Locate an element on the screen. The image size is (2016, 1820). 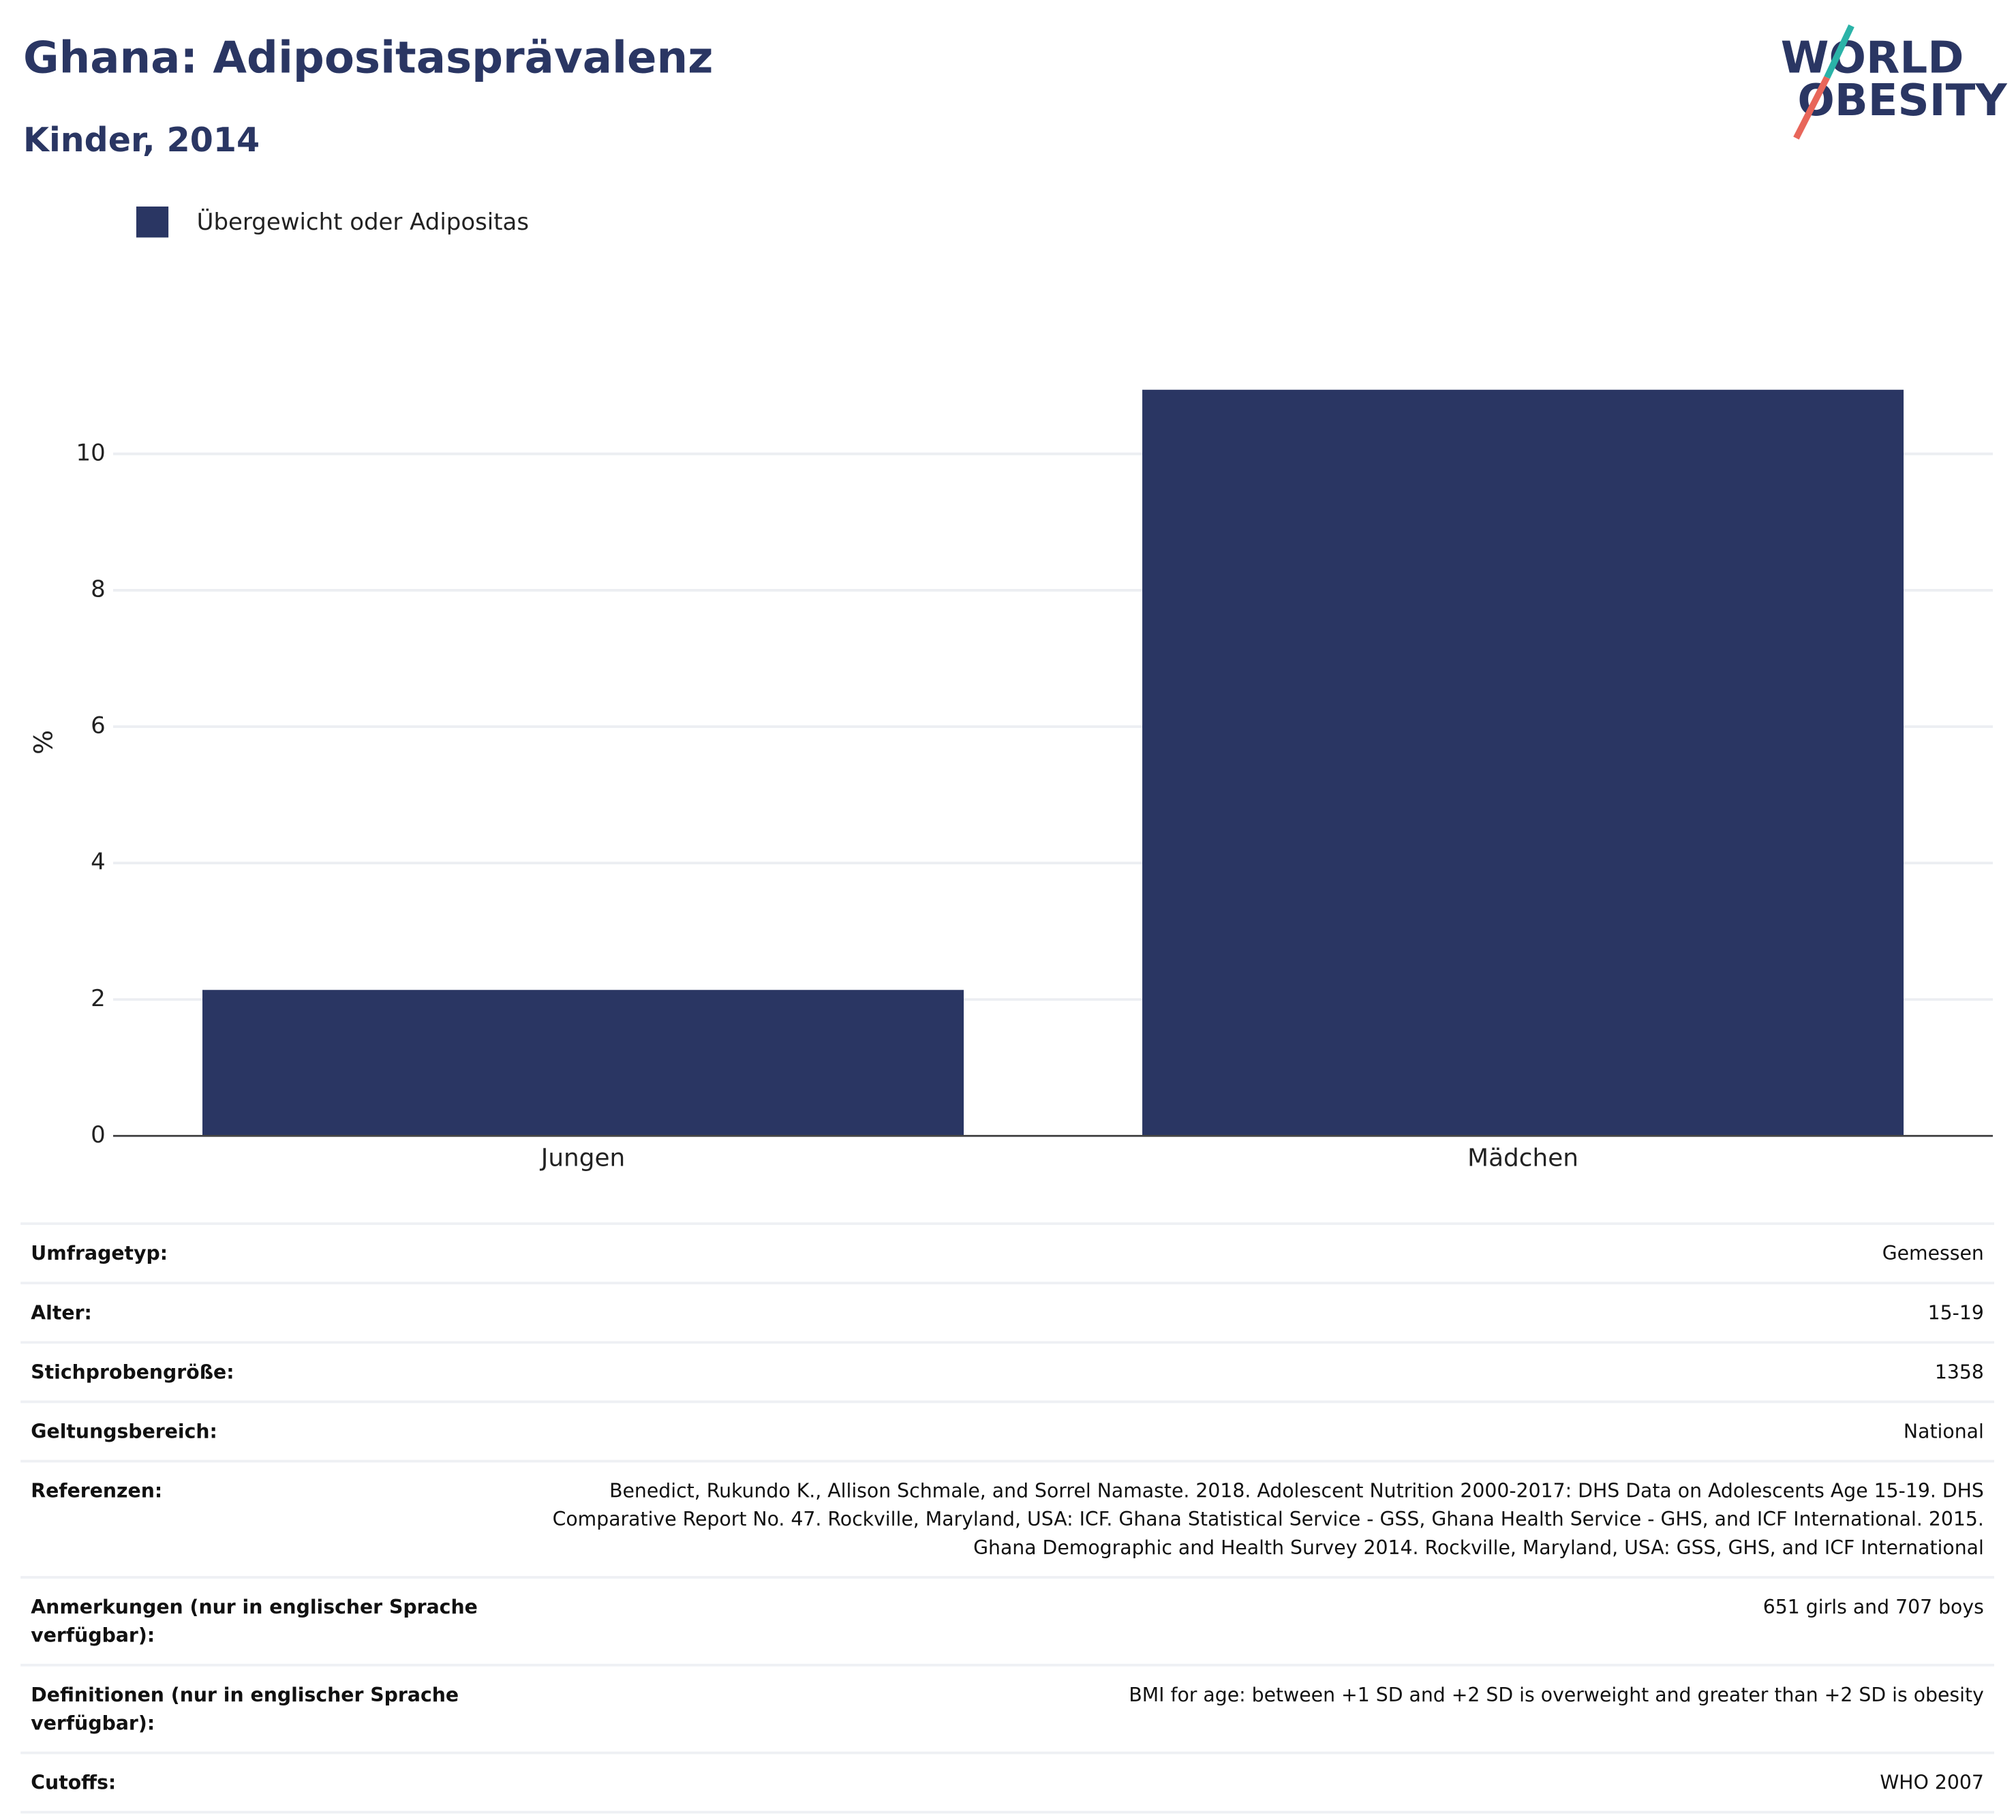
chart-title: Ghana: Adipositasprävalenz is located at coordinates (368, 57).